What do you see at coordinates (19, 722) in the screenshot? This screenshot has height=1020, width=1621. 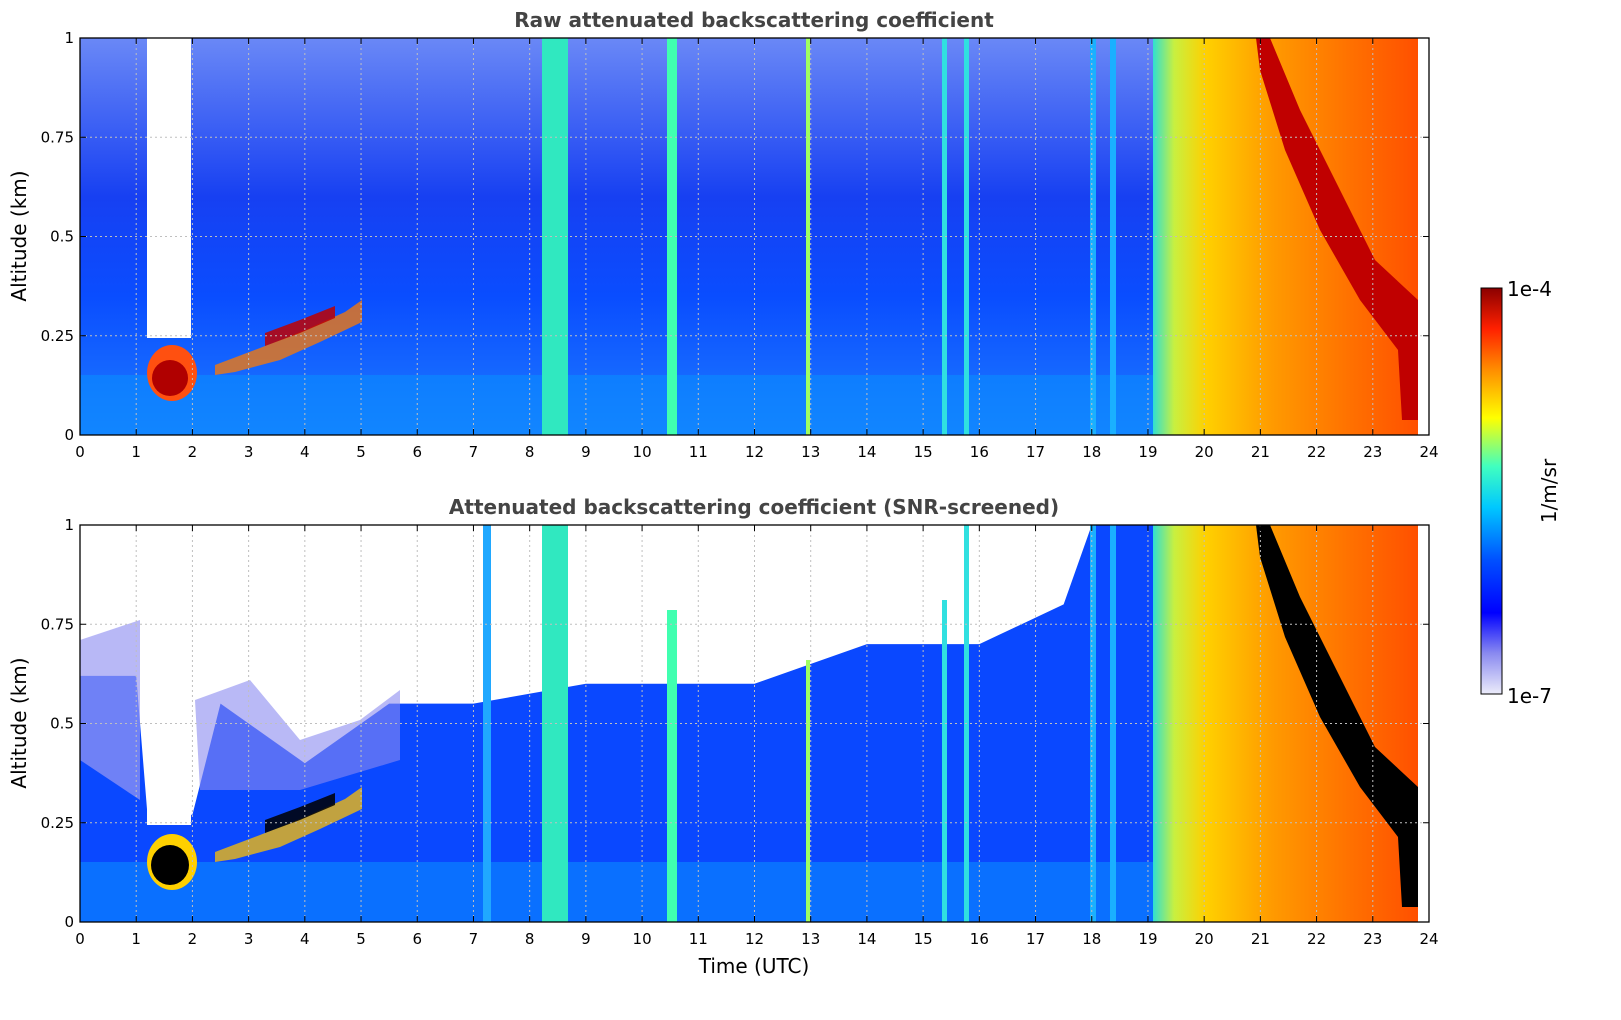 I see `y-axis-label-screened: Altitude (km)` at bounding box center [19, 722].